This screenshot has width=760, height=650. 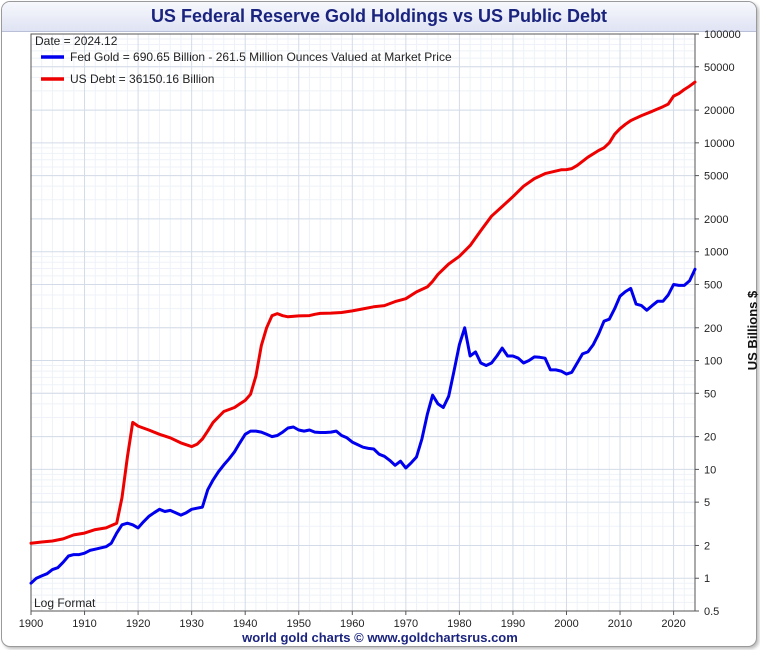 I want to click on y-axis-label: US Billions $, so click(x=752, y=330).